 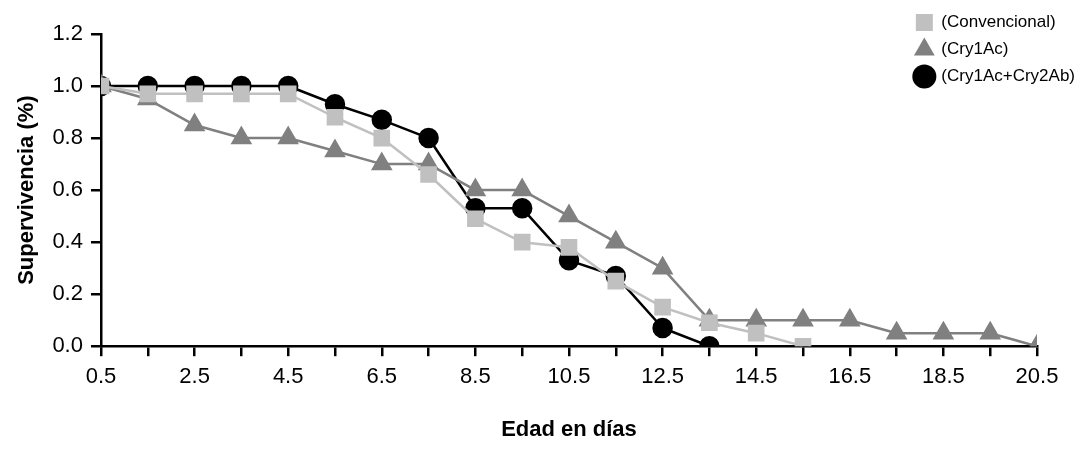 I want to click on y-tick-label: 0.8, so click(x=67, y=137).